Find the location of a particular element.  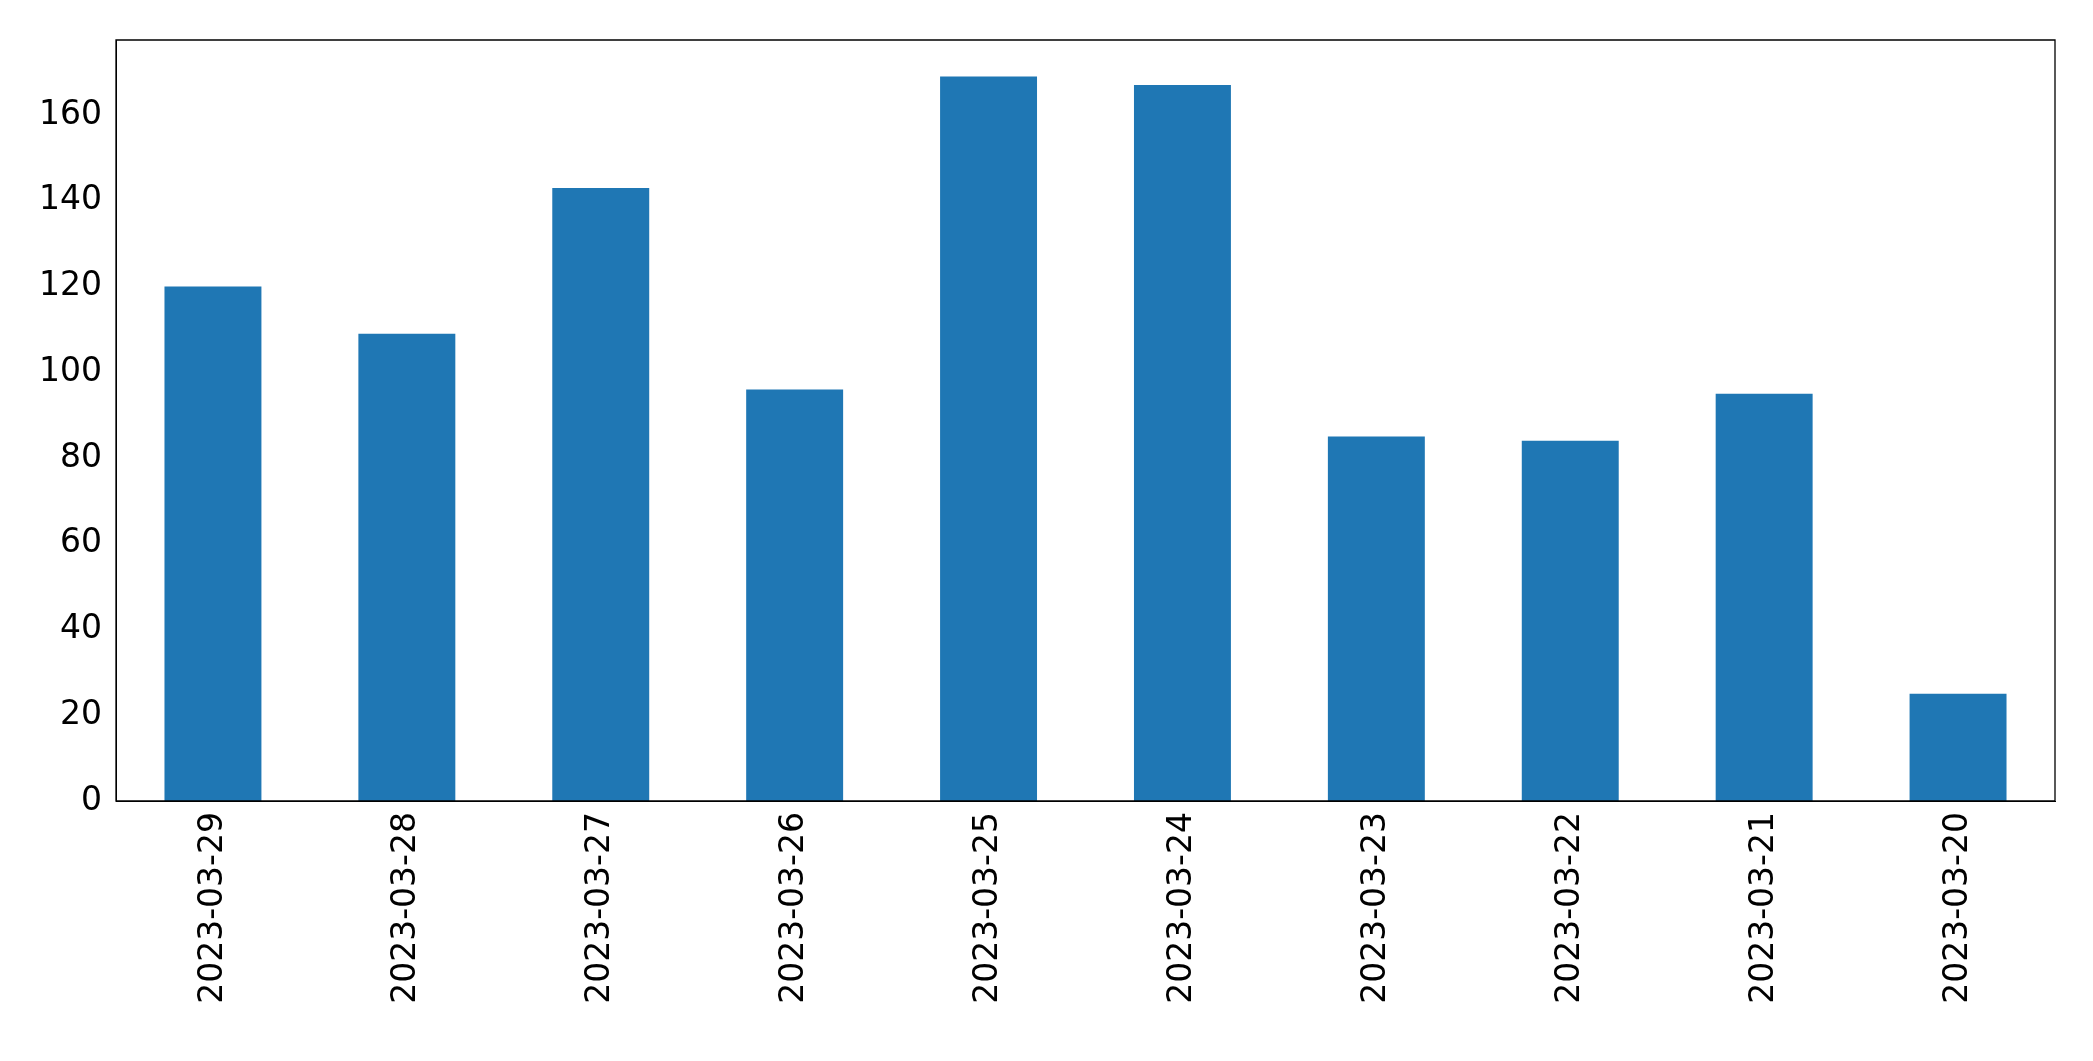

y-tick-label: 20 is located at coordinates (81, 712).